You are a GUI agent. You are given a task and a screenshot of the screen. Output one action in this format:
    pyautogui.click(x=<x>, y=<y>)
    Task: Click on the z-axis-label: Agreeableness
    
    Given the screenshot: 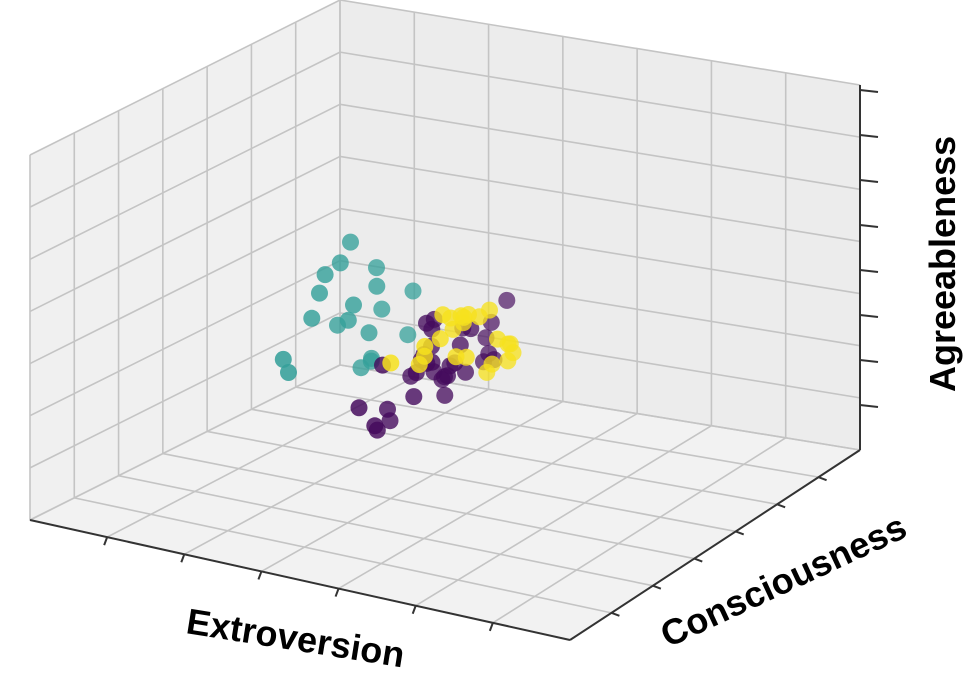 What is the action you would take?
    pyautogui.click(x=942, y=264)
    